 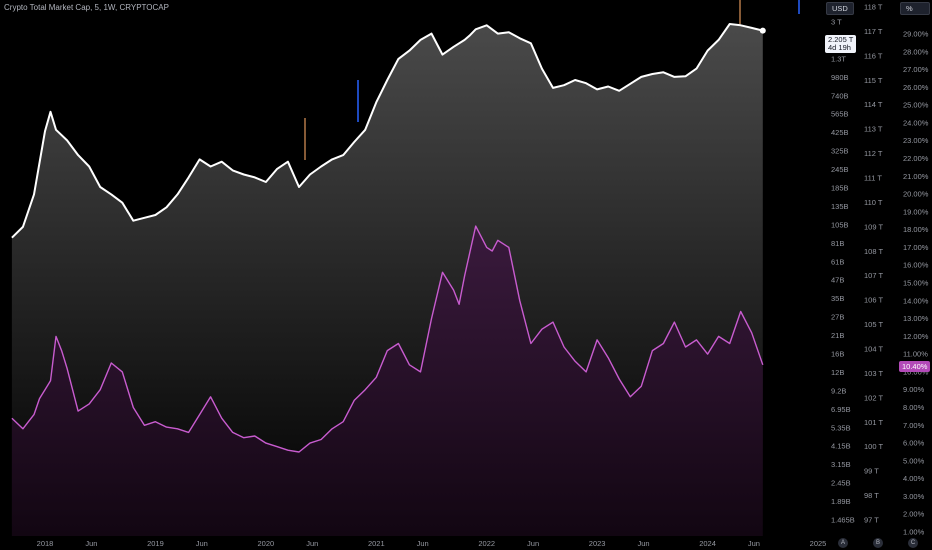 What do you see at coordinates (913, 543) in the screenshot?
I see `bottom-button-c: C` at bounding box center [913, 543].